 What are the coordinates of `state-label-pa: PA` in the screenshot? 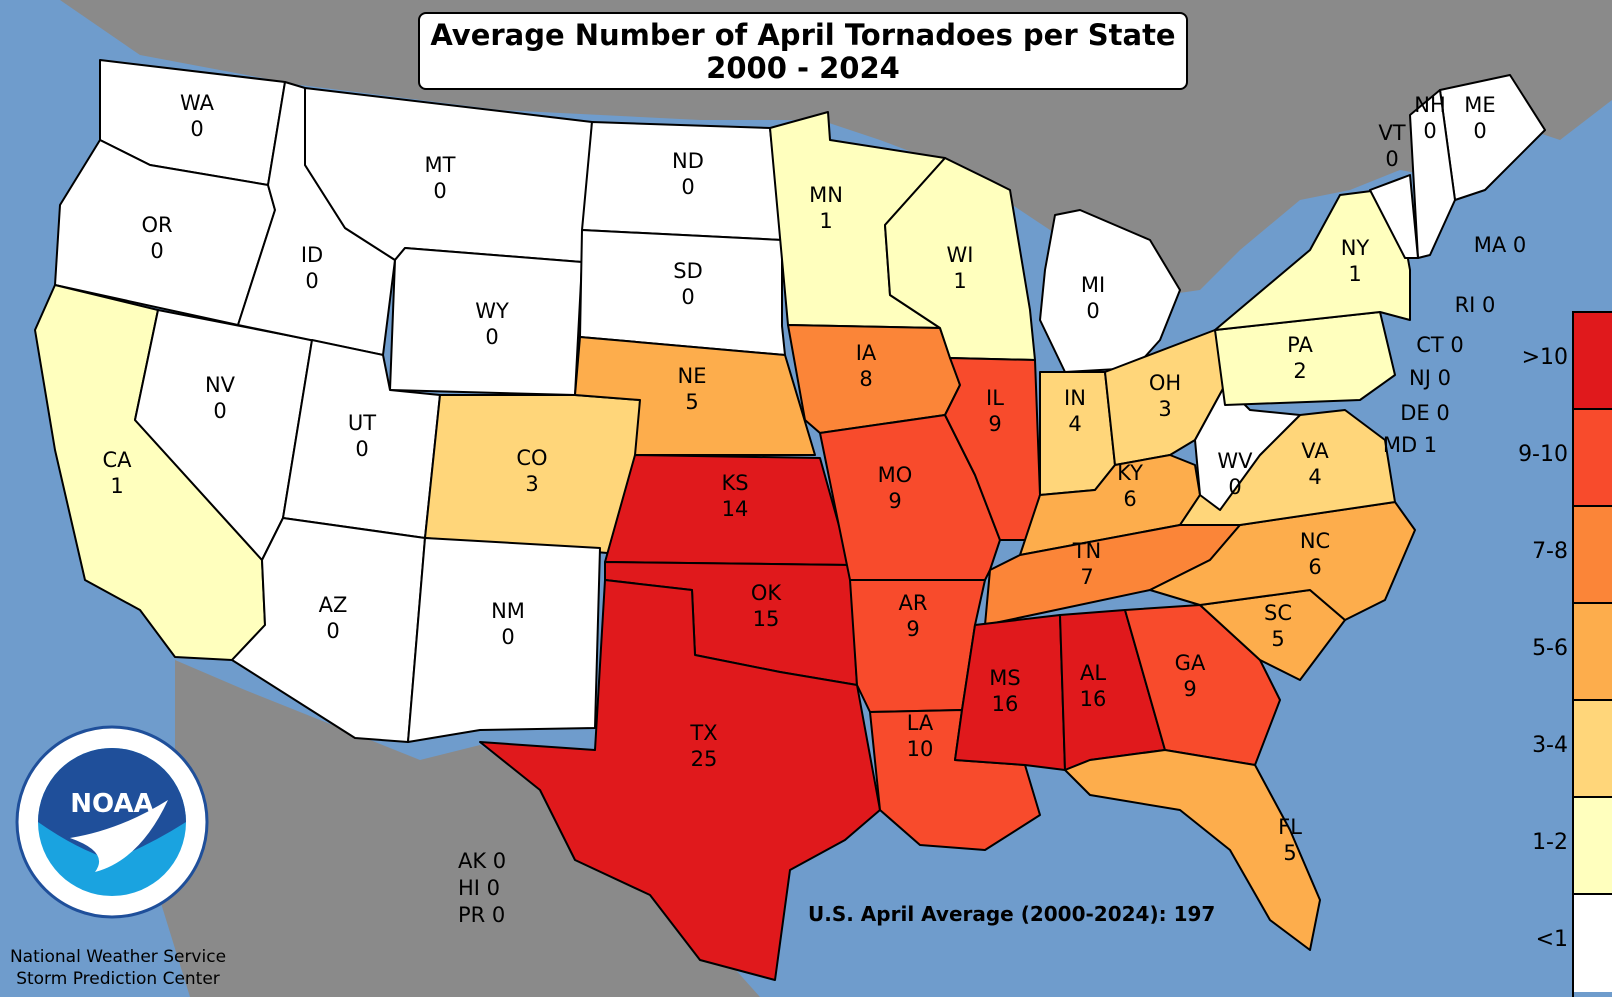 It's located at (1300, 345).